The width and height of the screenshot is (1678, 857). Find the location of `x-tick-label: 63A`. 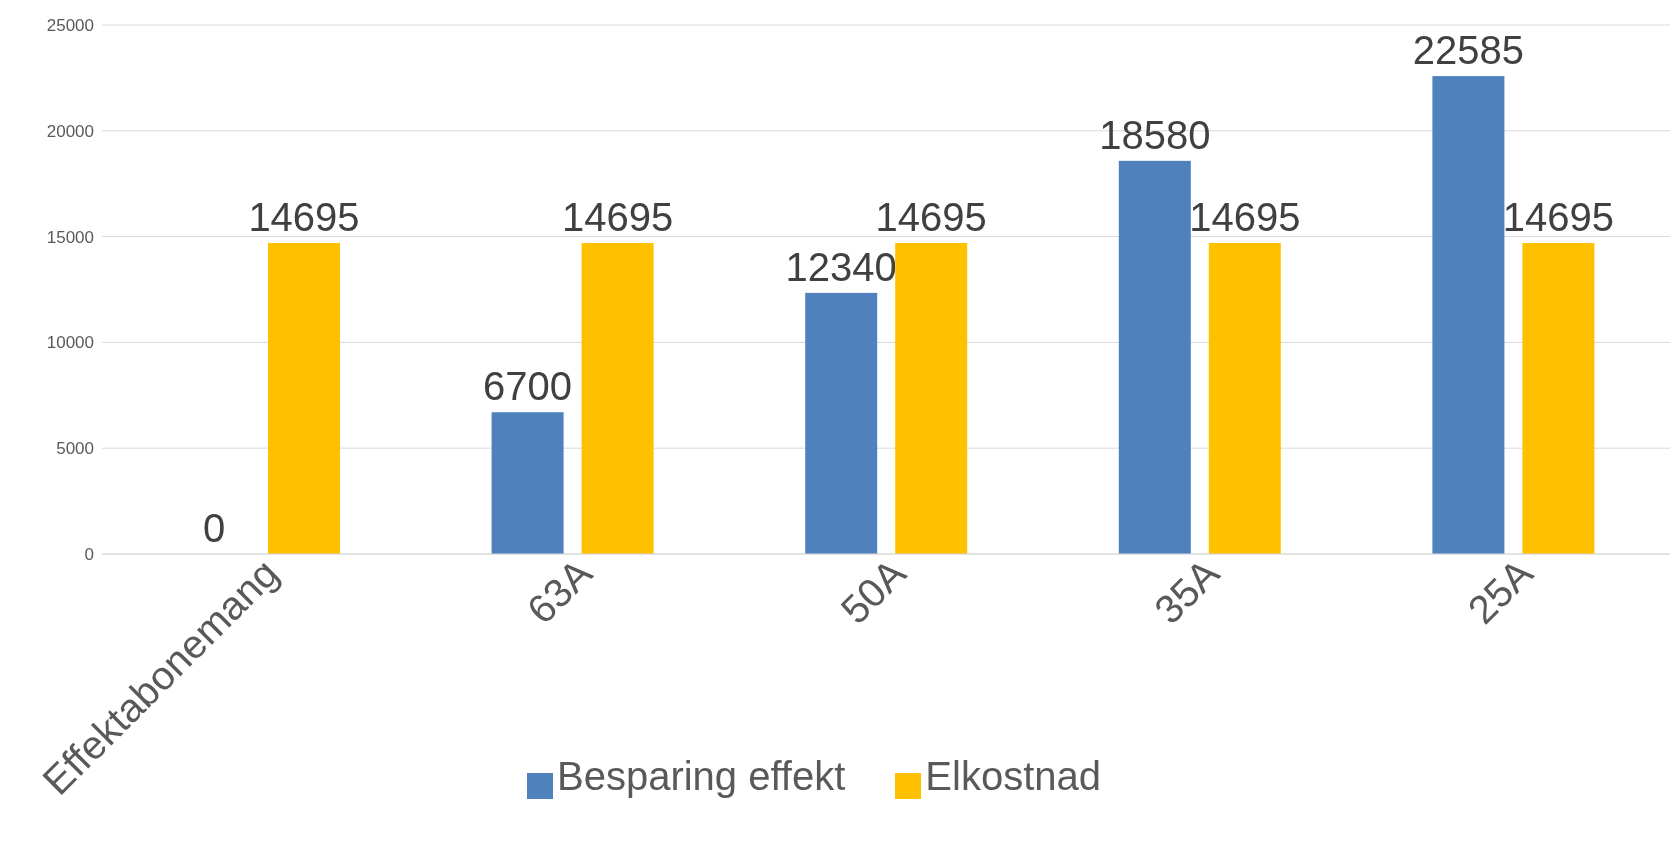

x-tick-label: 63A is located at coordinates (559, 591).